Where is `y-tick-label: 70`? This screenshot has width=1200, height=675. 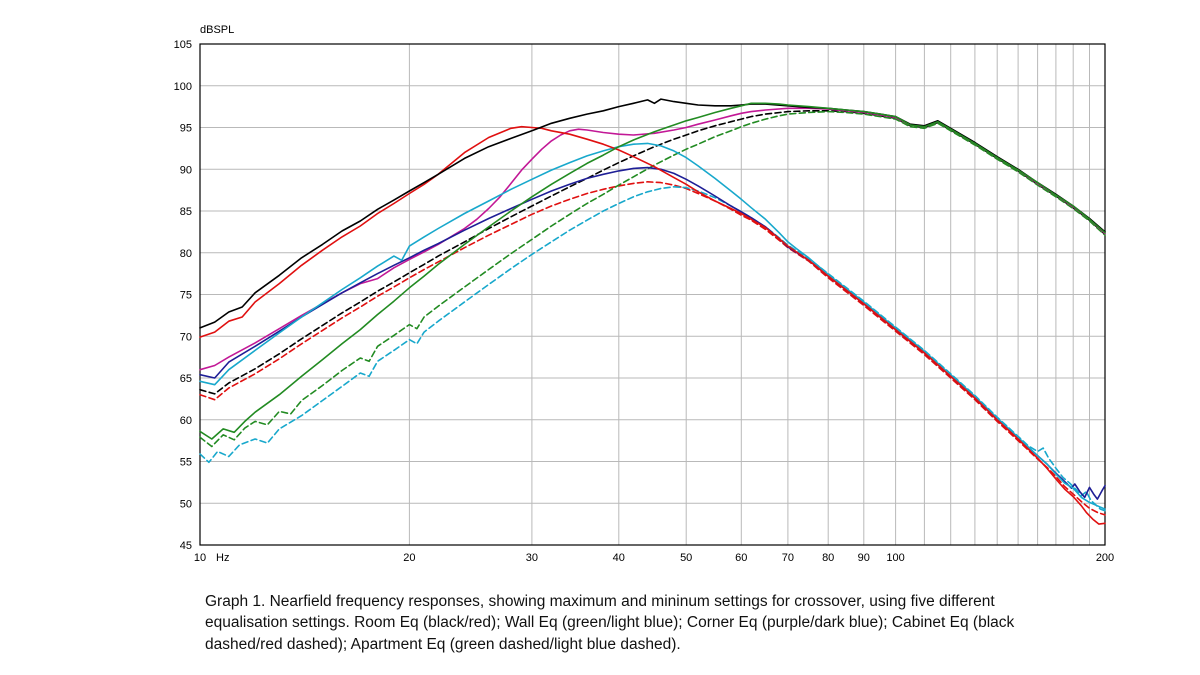 y-tick-label: 70 is located at coordinates (186, 337).